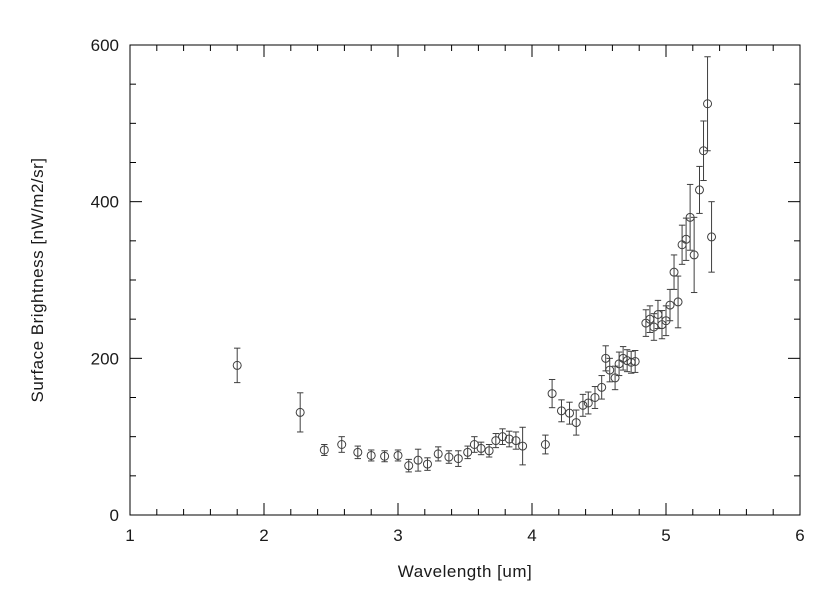 Image resolution: width=840 pixels, height=600 pixels. What do you see at coordinates (665, 535) in the screenshot?
I see `x-tick-label: 5` at bounding box center [665, 535].